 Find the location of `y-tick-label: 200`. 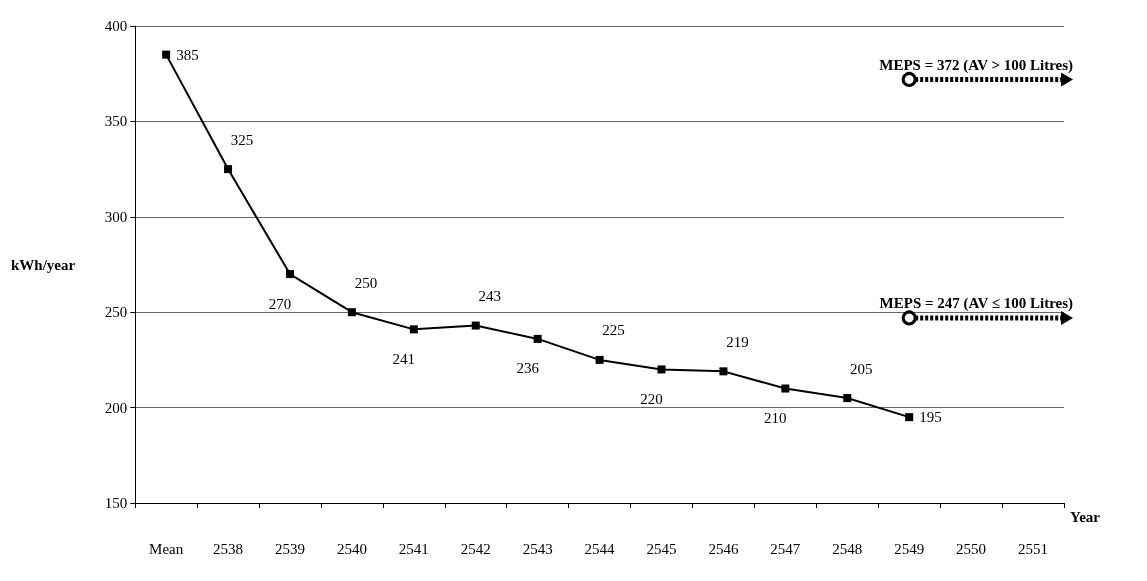

y-tick-label: 200 is located at coordinates (116, 407).